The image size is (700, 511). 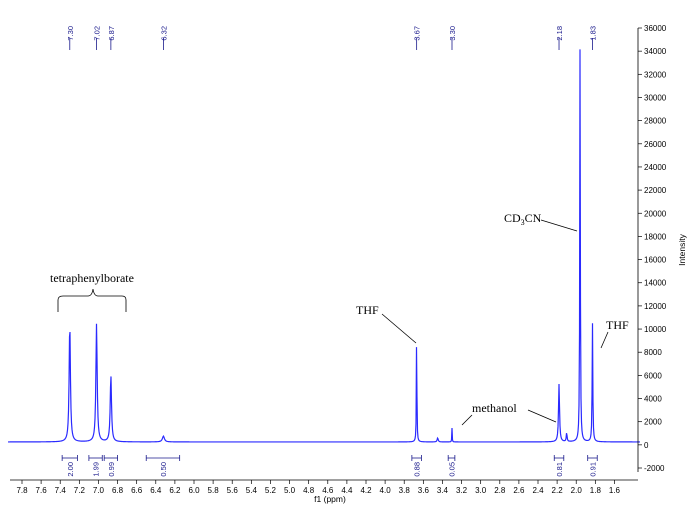 What do you see at coordinates (559, 33) in the screenshot?
I see `peak-label-6: 2.18` at bounding box center [559, 33].